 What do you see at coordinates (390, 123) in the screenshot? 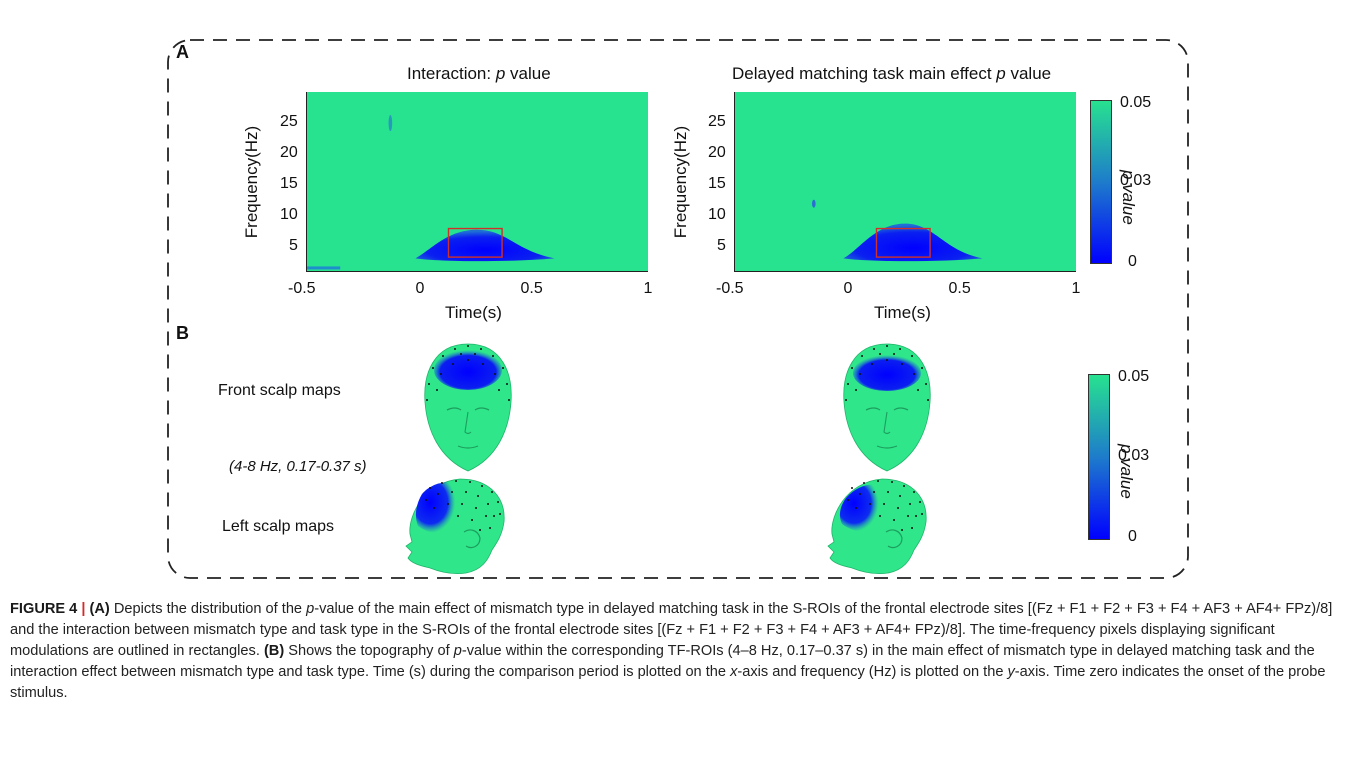
I see `speck` at bounding box center [390, 123].